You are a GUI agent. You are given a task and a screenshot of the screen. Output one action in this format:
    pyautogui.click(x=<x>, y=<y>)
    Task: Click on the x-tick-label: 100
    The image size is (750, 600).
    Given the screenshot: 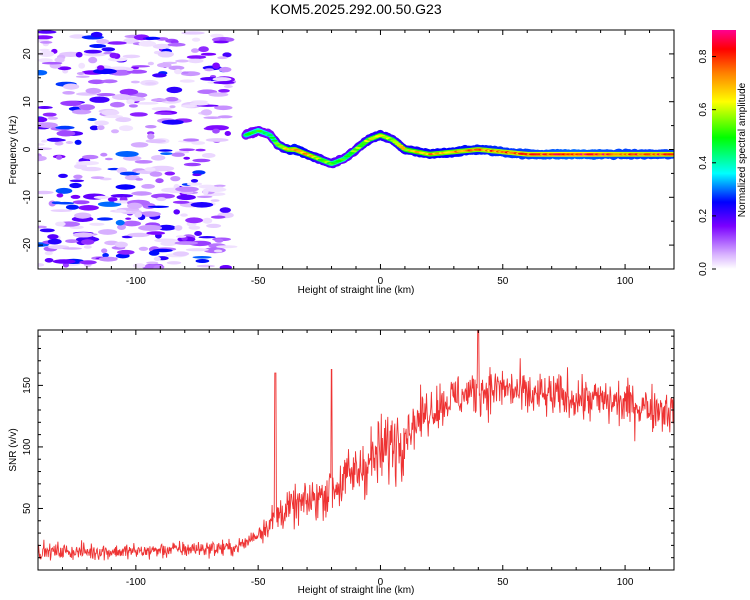 What is the action you would take?
    pyautogui.click(x=625, y=582)
    